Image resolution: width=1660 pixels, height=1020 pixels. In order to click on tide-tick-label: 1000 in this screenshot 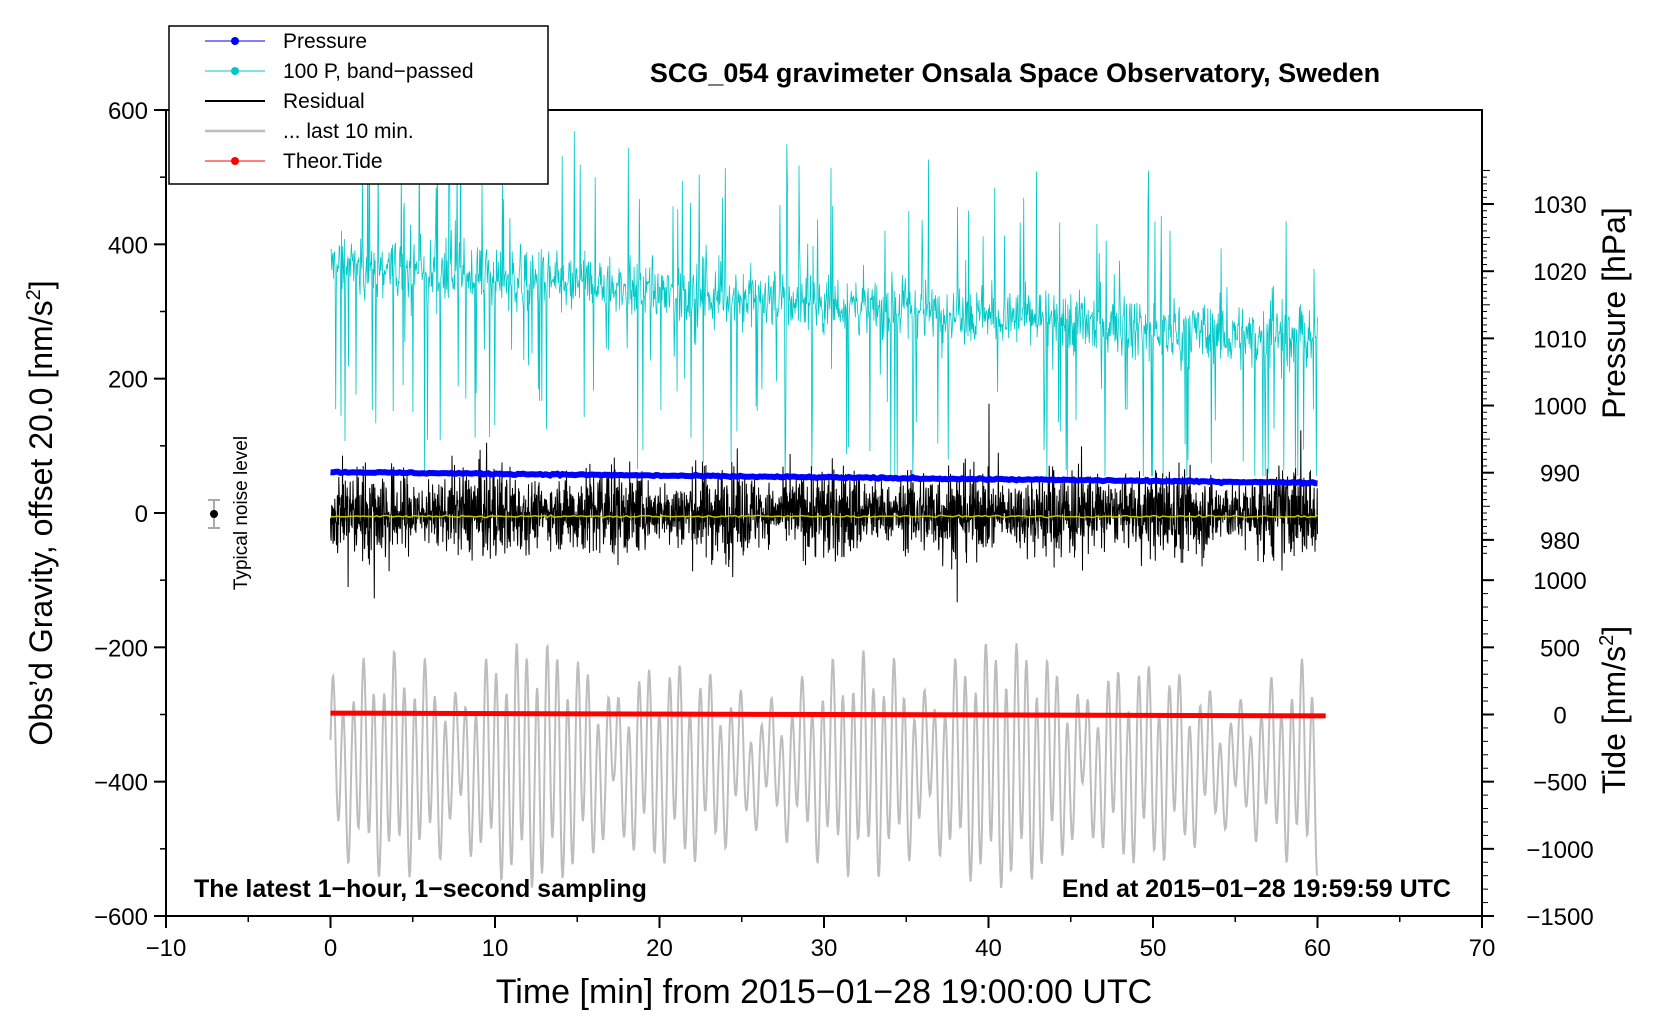, I will do `click(1559, 581)`.